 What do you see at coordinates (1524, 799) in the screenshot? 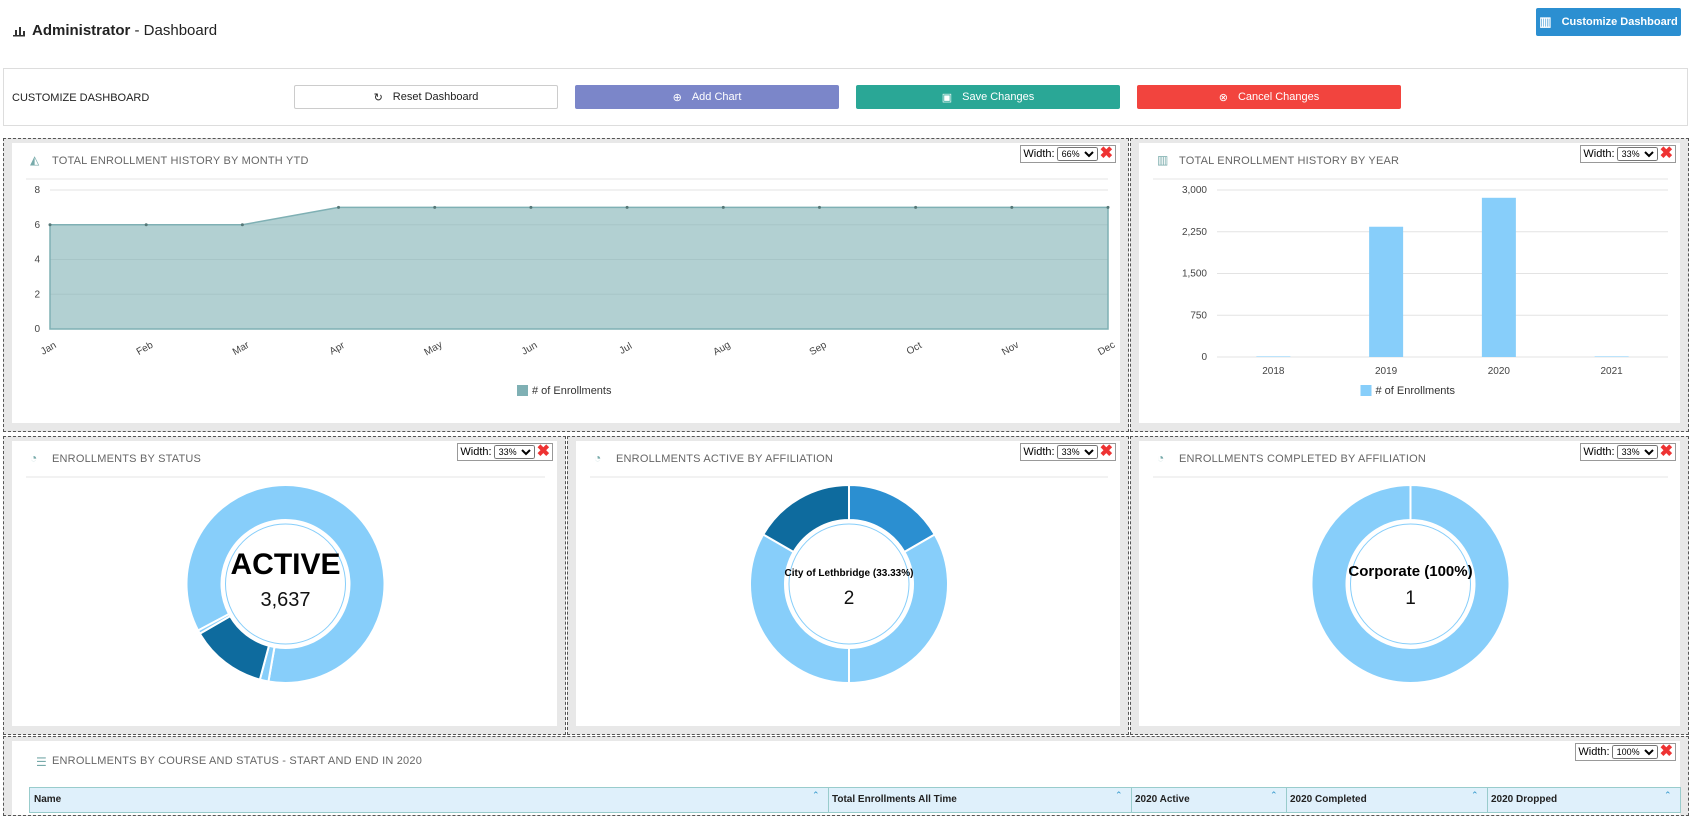
I see `column-header: 2020 Dropped` at bounding box center [1524, 799].